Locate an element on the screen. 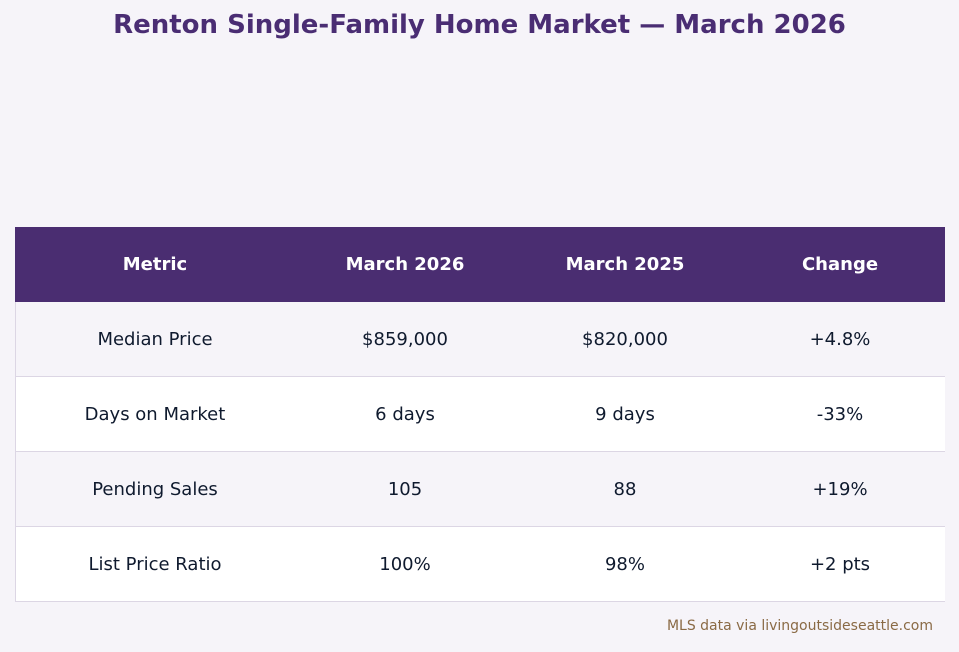 This screenshot has width=959, height=652. cell-march-2026: 105 is located at coordinates (405, 489).